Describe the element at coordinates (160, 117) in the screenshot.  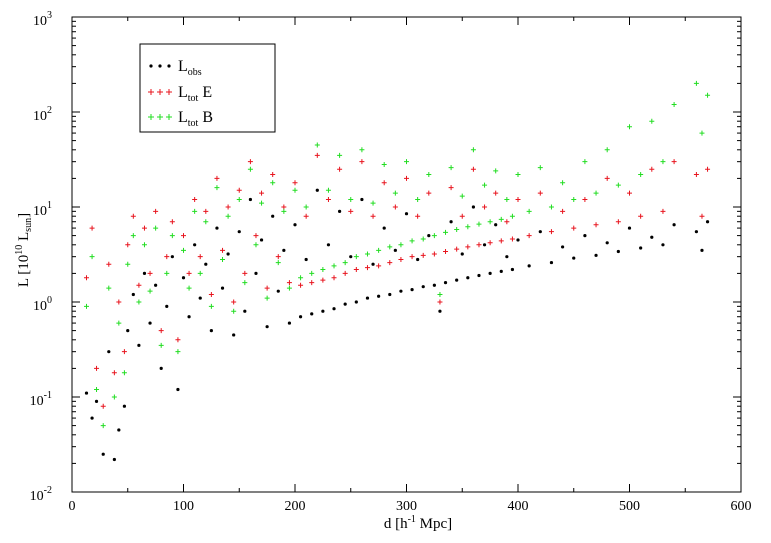
I see `legend-marker-tot-b` at that location.